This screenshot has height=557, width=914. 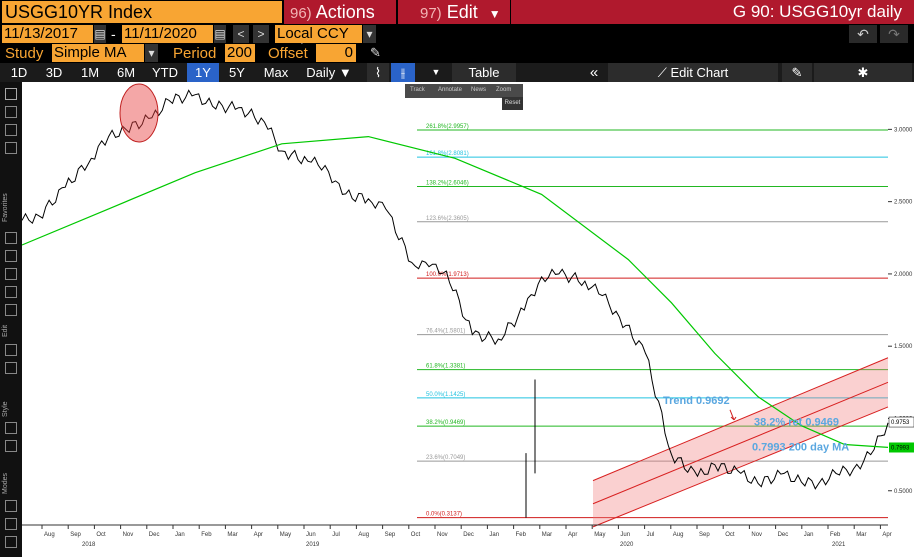 I want to click on trash-icon, so click(x=11, y=542).